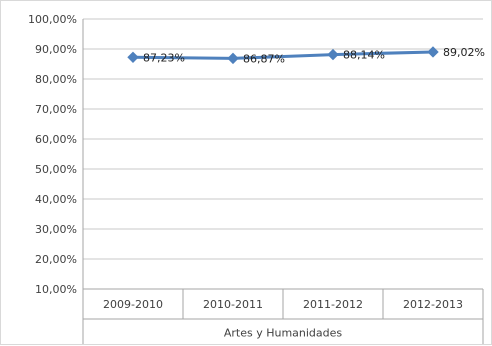  Describe the element at coordinates (433, 304) in the screenshot. I see `x-tick-label: 2012-2013` at that location.